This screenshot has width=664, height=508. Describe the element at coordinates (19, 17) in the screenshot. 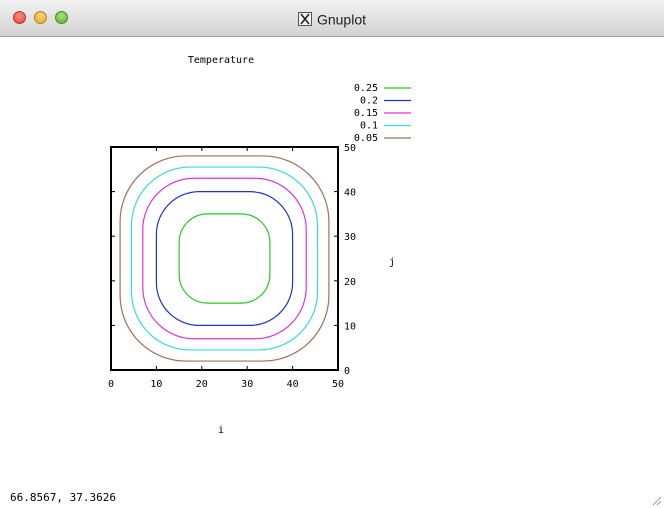

I see `close-window-button` at that location.